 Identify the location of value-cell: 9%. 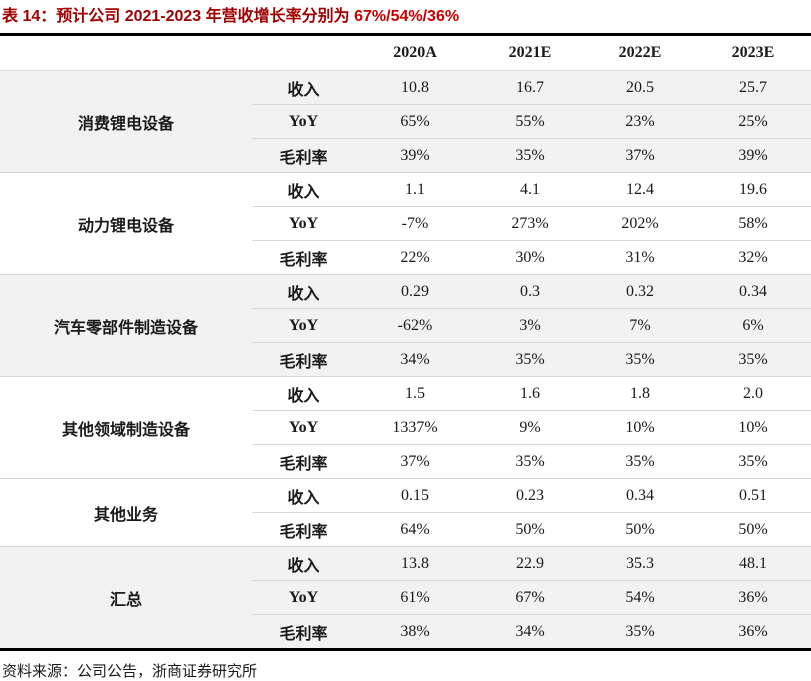
(530, 427).